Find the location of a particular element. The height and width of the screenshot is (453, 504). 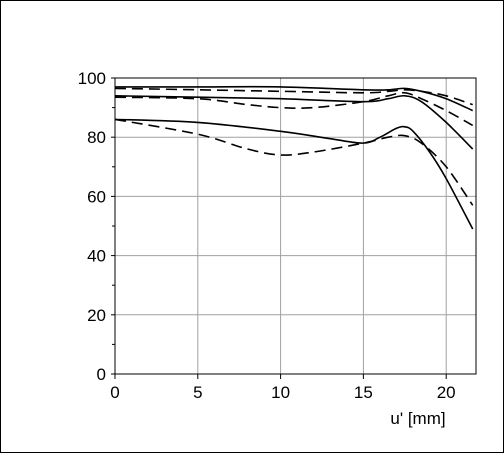

x-tick-label: 0 is located at coordinates (114, 392).